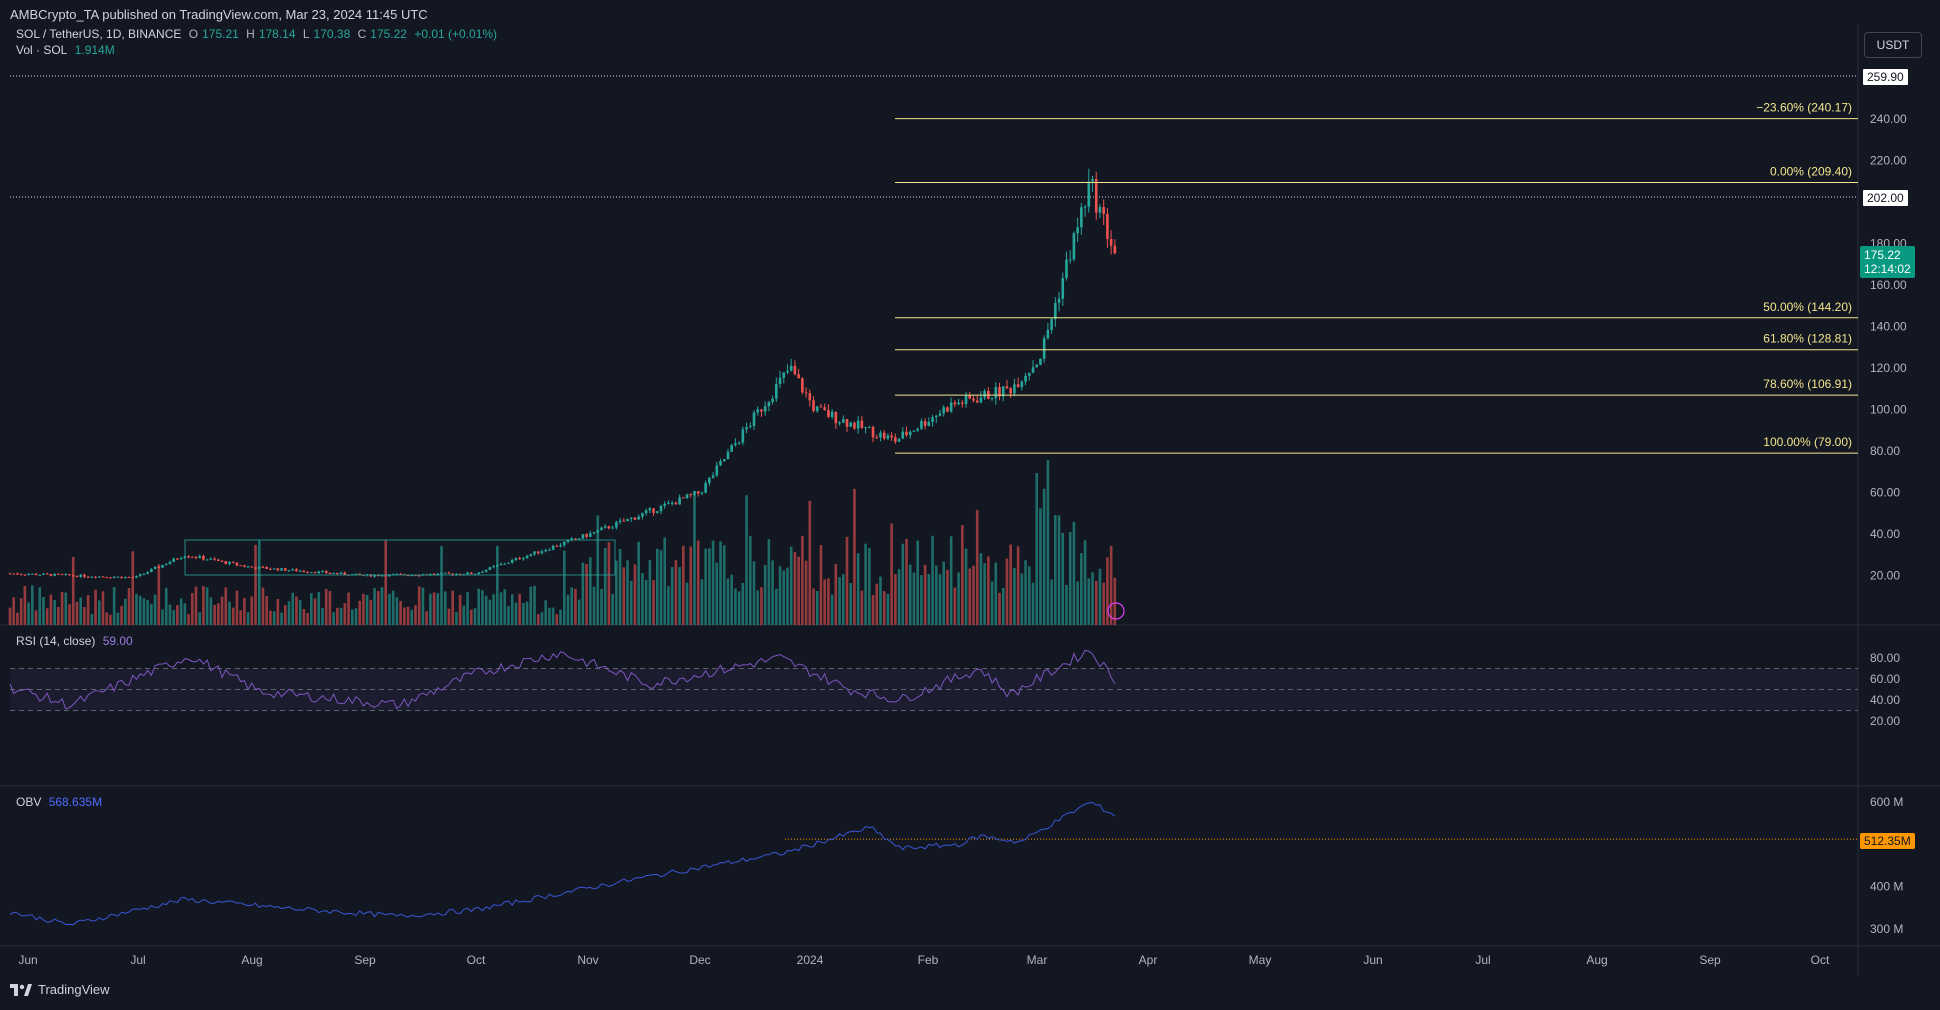 Image resolution: width=1940 pixels, height=1010 pixels. Describe the element at coordinates (1885, 721) in the screenshot. I see `rsi-tick: 20.00` at that location.